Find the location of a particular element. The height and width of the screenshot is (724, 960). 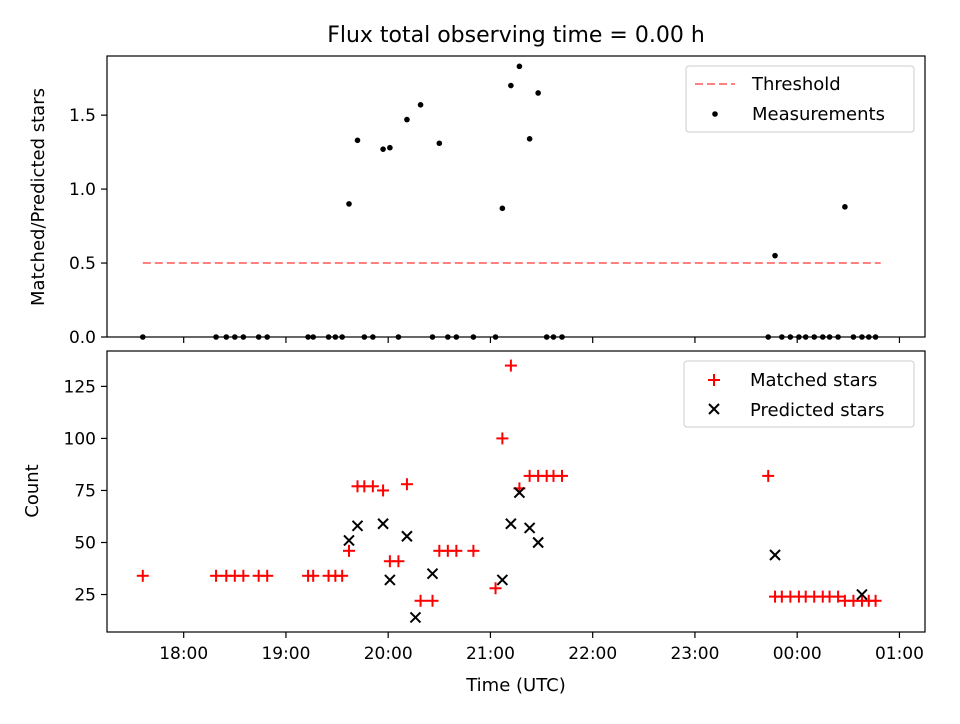

bottom-x-tick-label: 20:00 is located at coordinates (388, 654).